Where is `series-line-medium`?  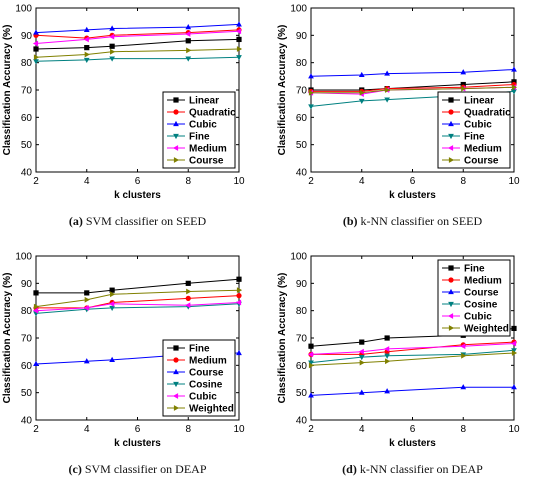
series-line-medium is located at coordinates (138, 302).